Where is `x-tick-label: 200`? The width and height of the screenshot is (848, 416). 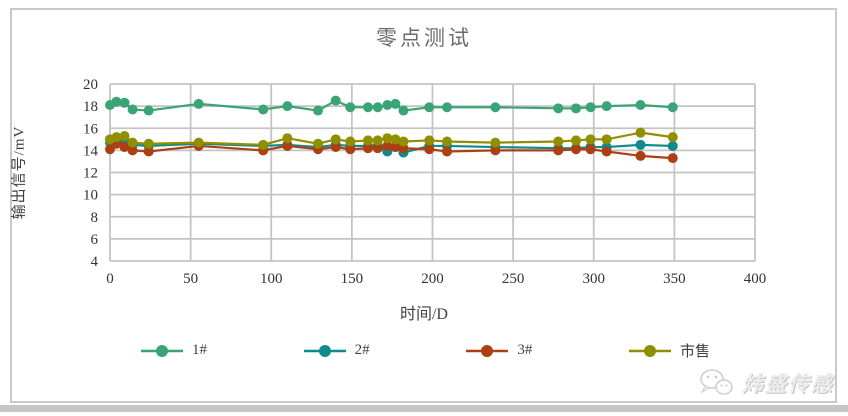
x-tick-label: 200 is located at coordinates (432, 279).